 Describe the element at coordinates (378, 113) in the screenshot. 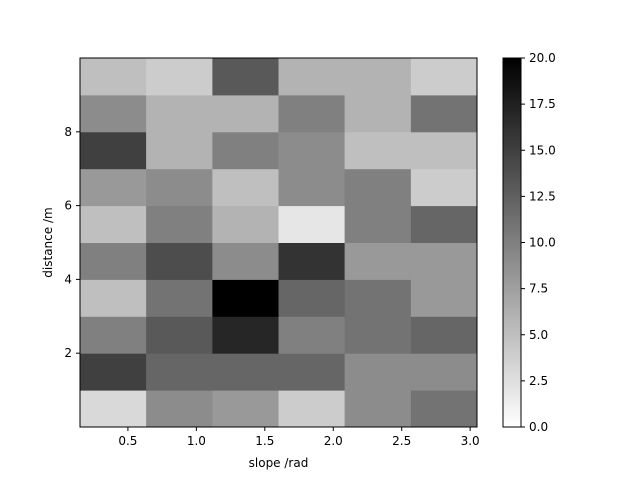

I see `heatmap-cell-r8-c4` at that location.